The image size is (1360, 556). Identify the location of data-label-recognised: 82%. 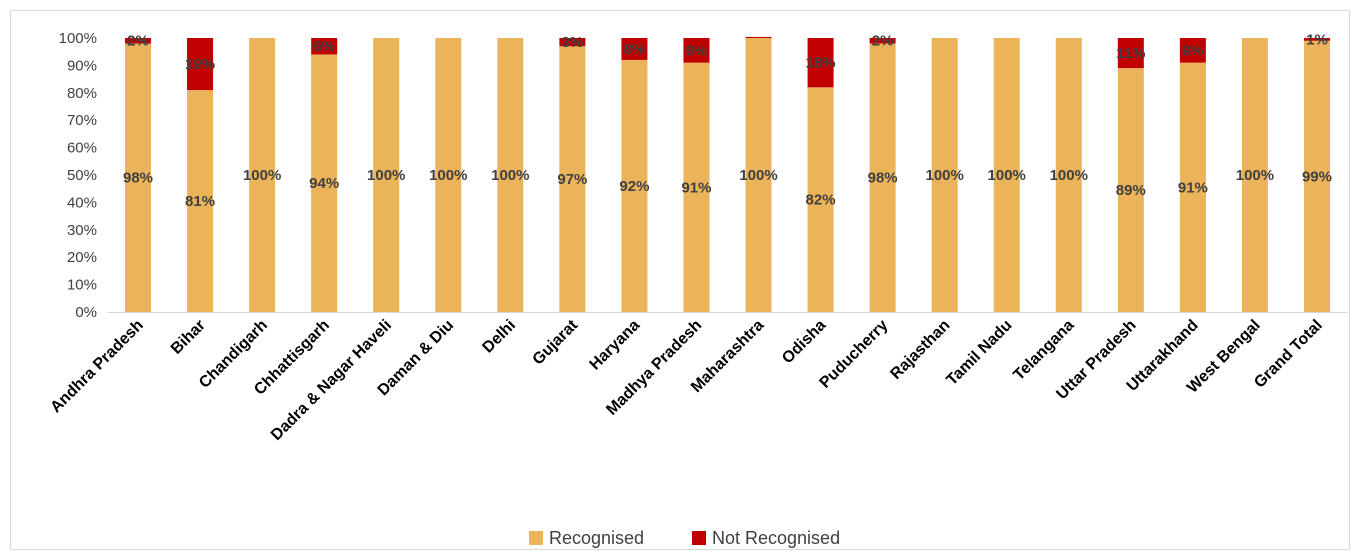
(821, 200).